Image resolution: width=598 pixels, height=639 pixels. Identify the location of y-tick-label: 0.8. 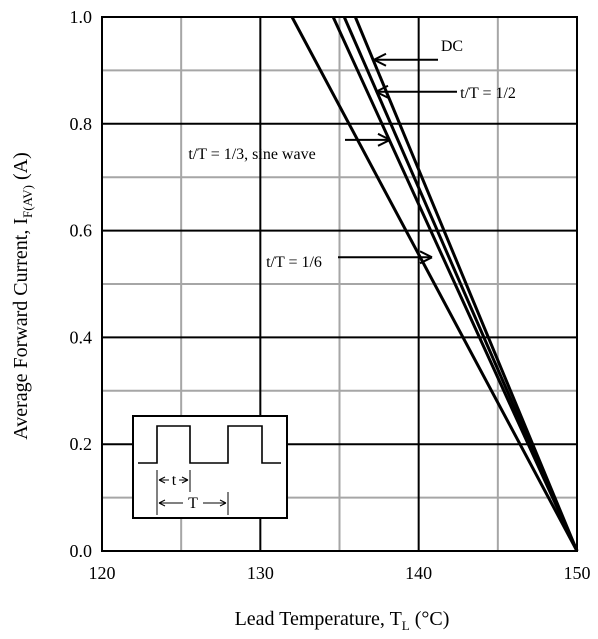
(81, 124).